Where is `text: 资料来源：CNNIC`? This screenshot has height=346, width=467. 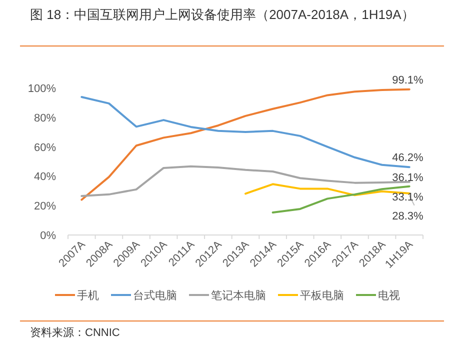
text: 资料来源：CNNIC is located at coordinates (75, 332).